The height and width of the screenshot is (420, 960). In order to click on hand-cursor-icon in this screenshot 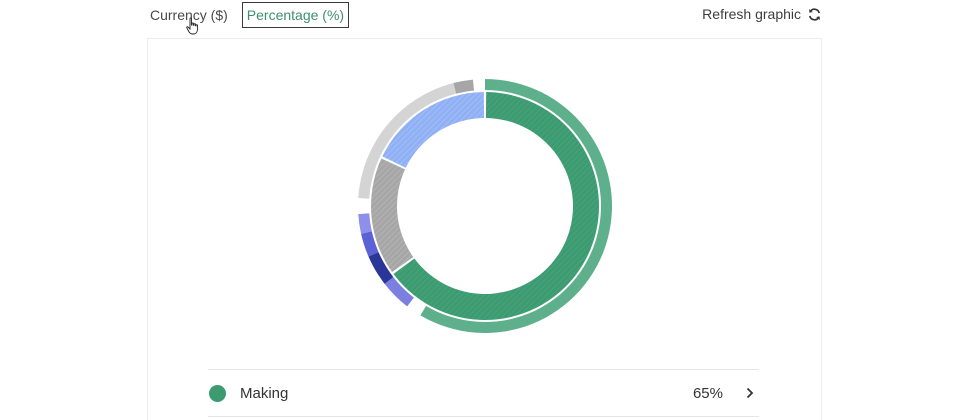, I will do `click(192, 26)`.